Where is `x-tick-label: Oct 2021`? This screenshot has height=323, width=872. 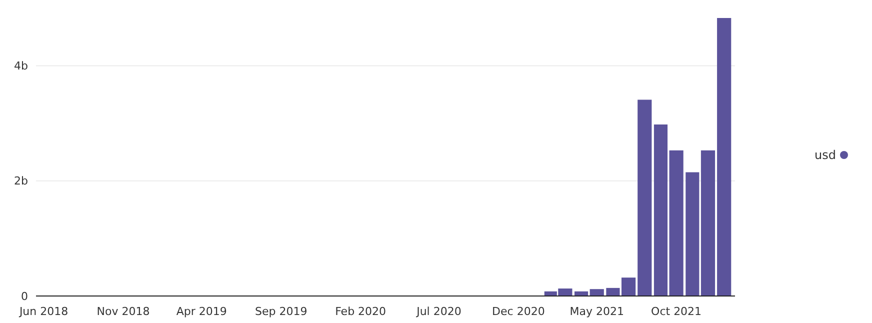
x-tick-label: Oct 2021 is located at coordinates (676, 311).